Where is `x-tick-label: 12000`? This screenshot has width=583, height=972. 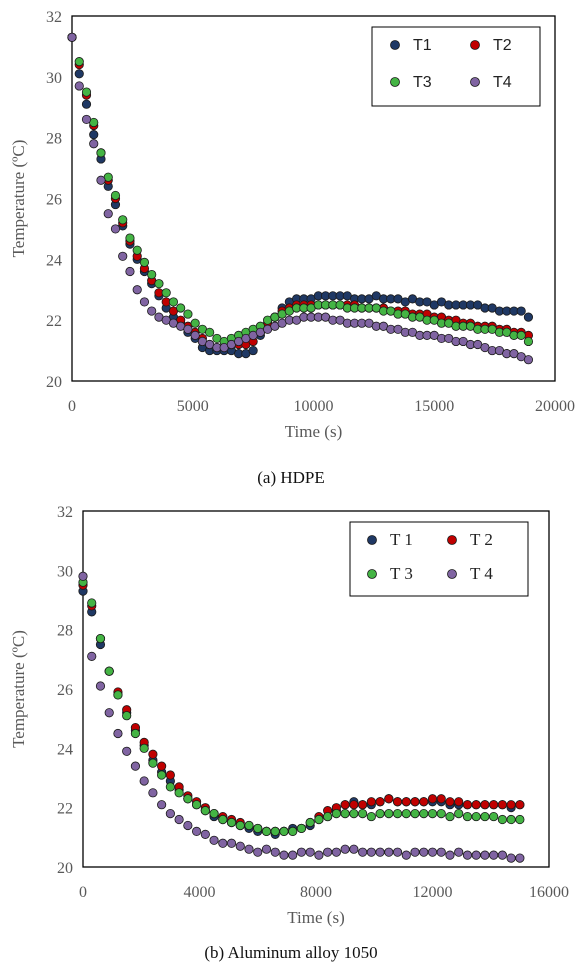
x-tick-label: 12000 is located at coordinates (433, 892).